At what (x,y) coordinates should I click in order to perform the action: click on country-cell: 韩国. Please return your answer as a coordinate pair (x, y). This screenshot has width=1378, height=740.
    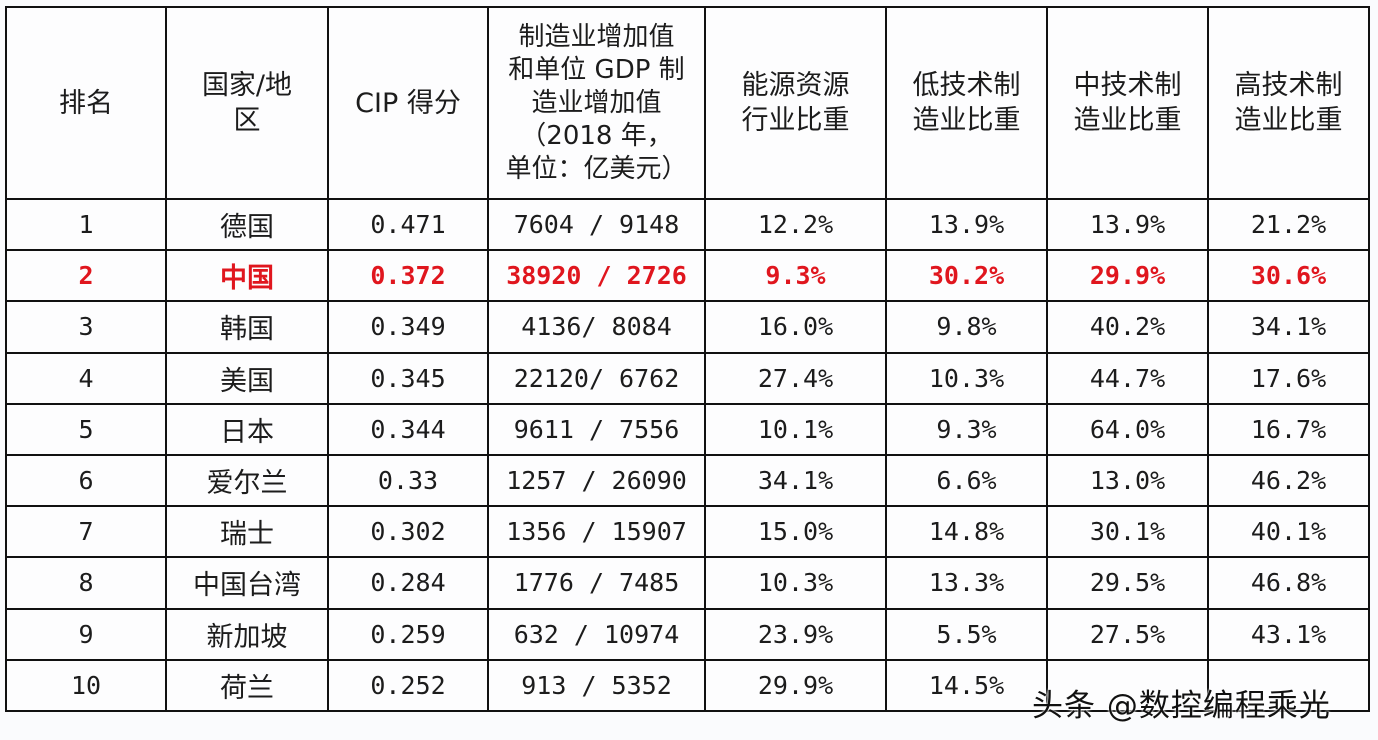
    Looking at the image, I should click on (247, 327).